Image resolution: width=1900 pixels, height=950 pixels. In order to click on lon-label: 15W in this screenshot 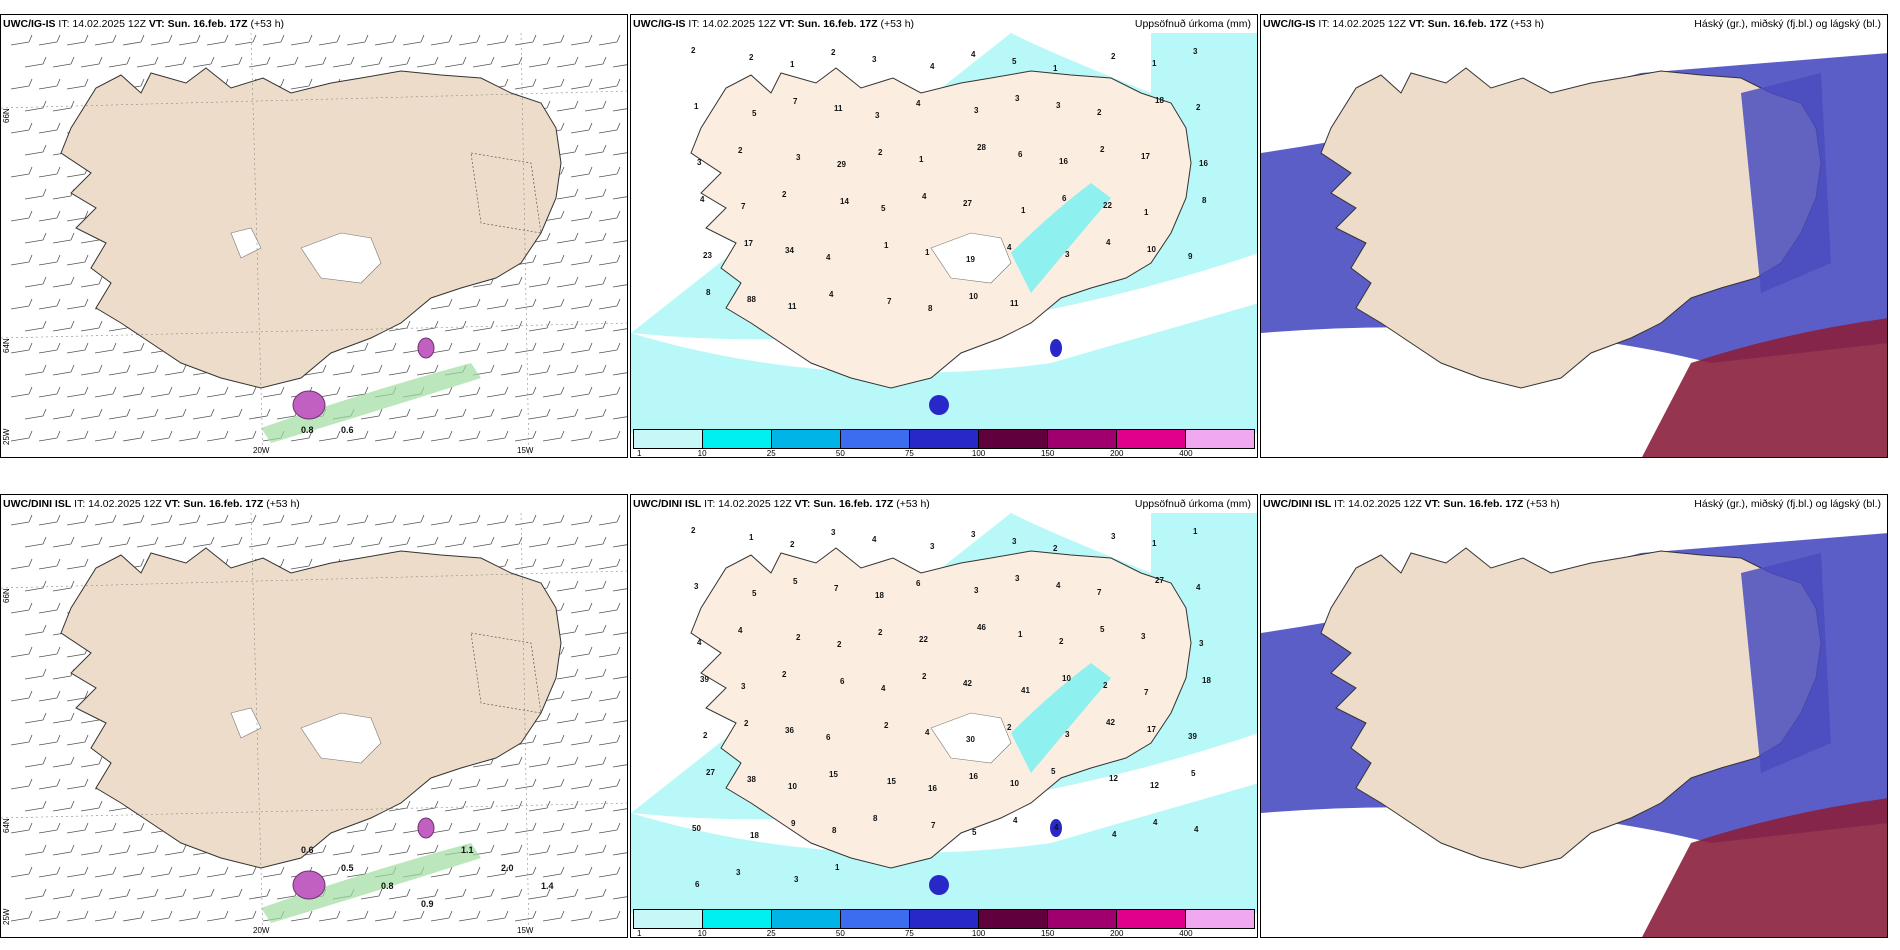, I will do `click(525, 930)`.